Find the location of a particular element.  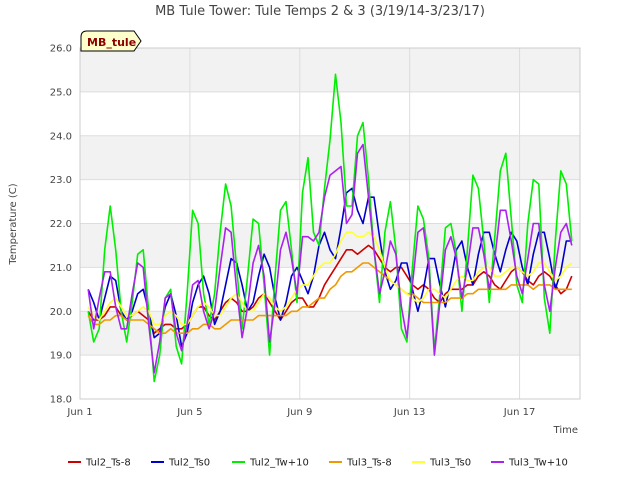

legend-item-Tul2_Ts-8: Tul2_Ts-8 is located at coordinates (99, 463).